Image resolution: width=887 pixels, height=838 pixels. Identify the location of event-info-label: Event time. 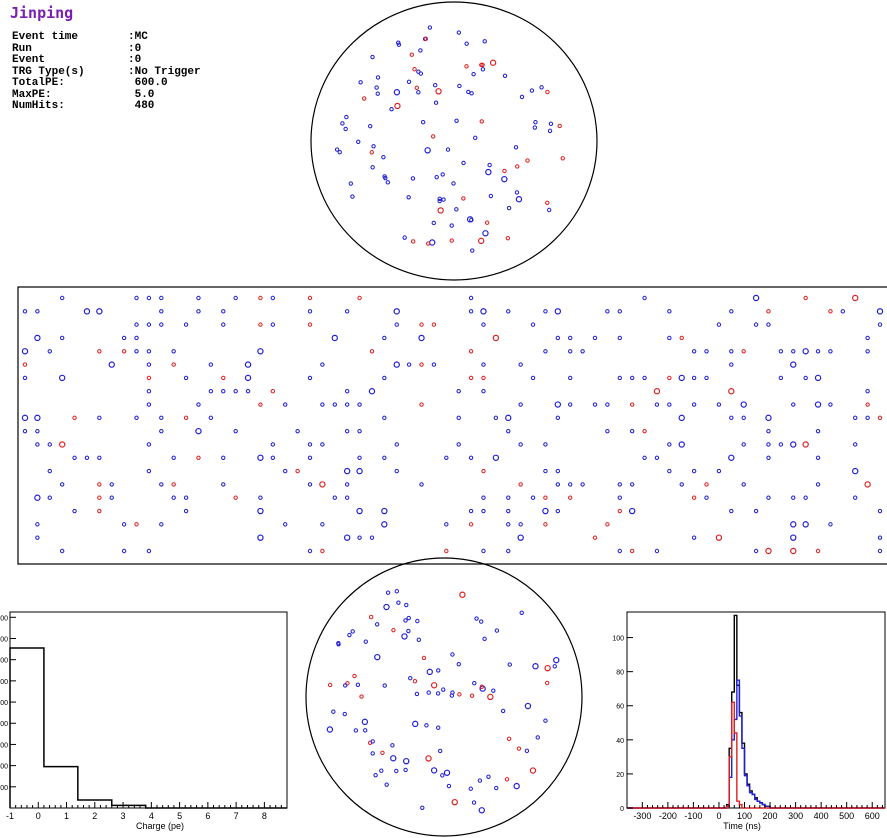
(45, 37).